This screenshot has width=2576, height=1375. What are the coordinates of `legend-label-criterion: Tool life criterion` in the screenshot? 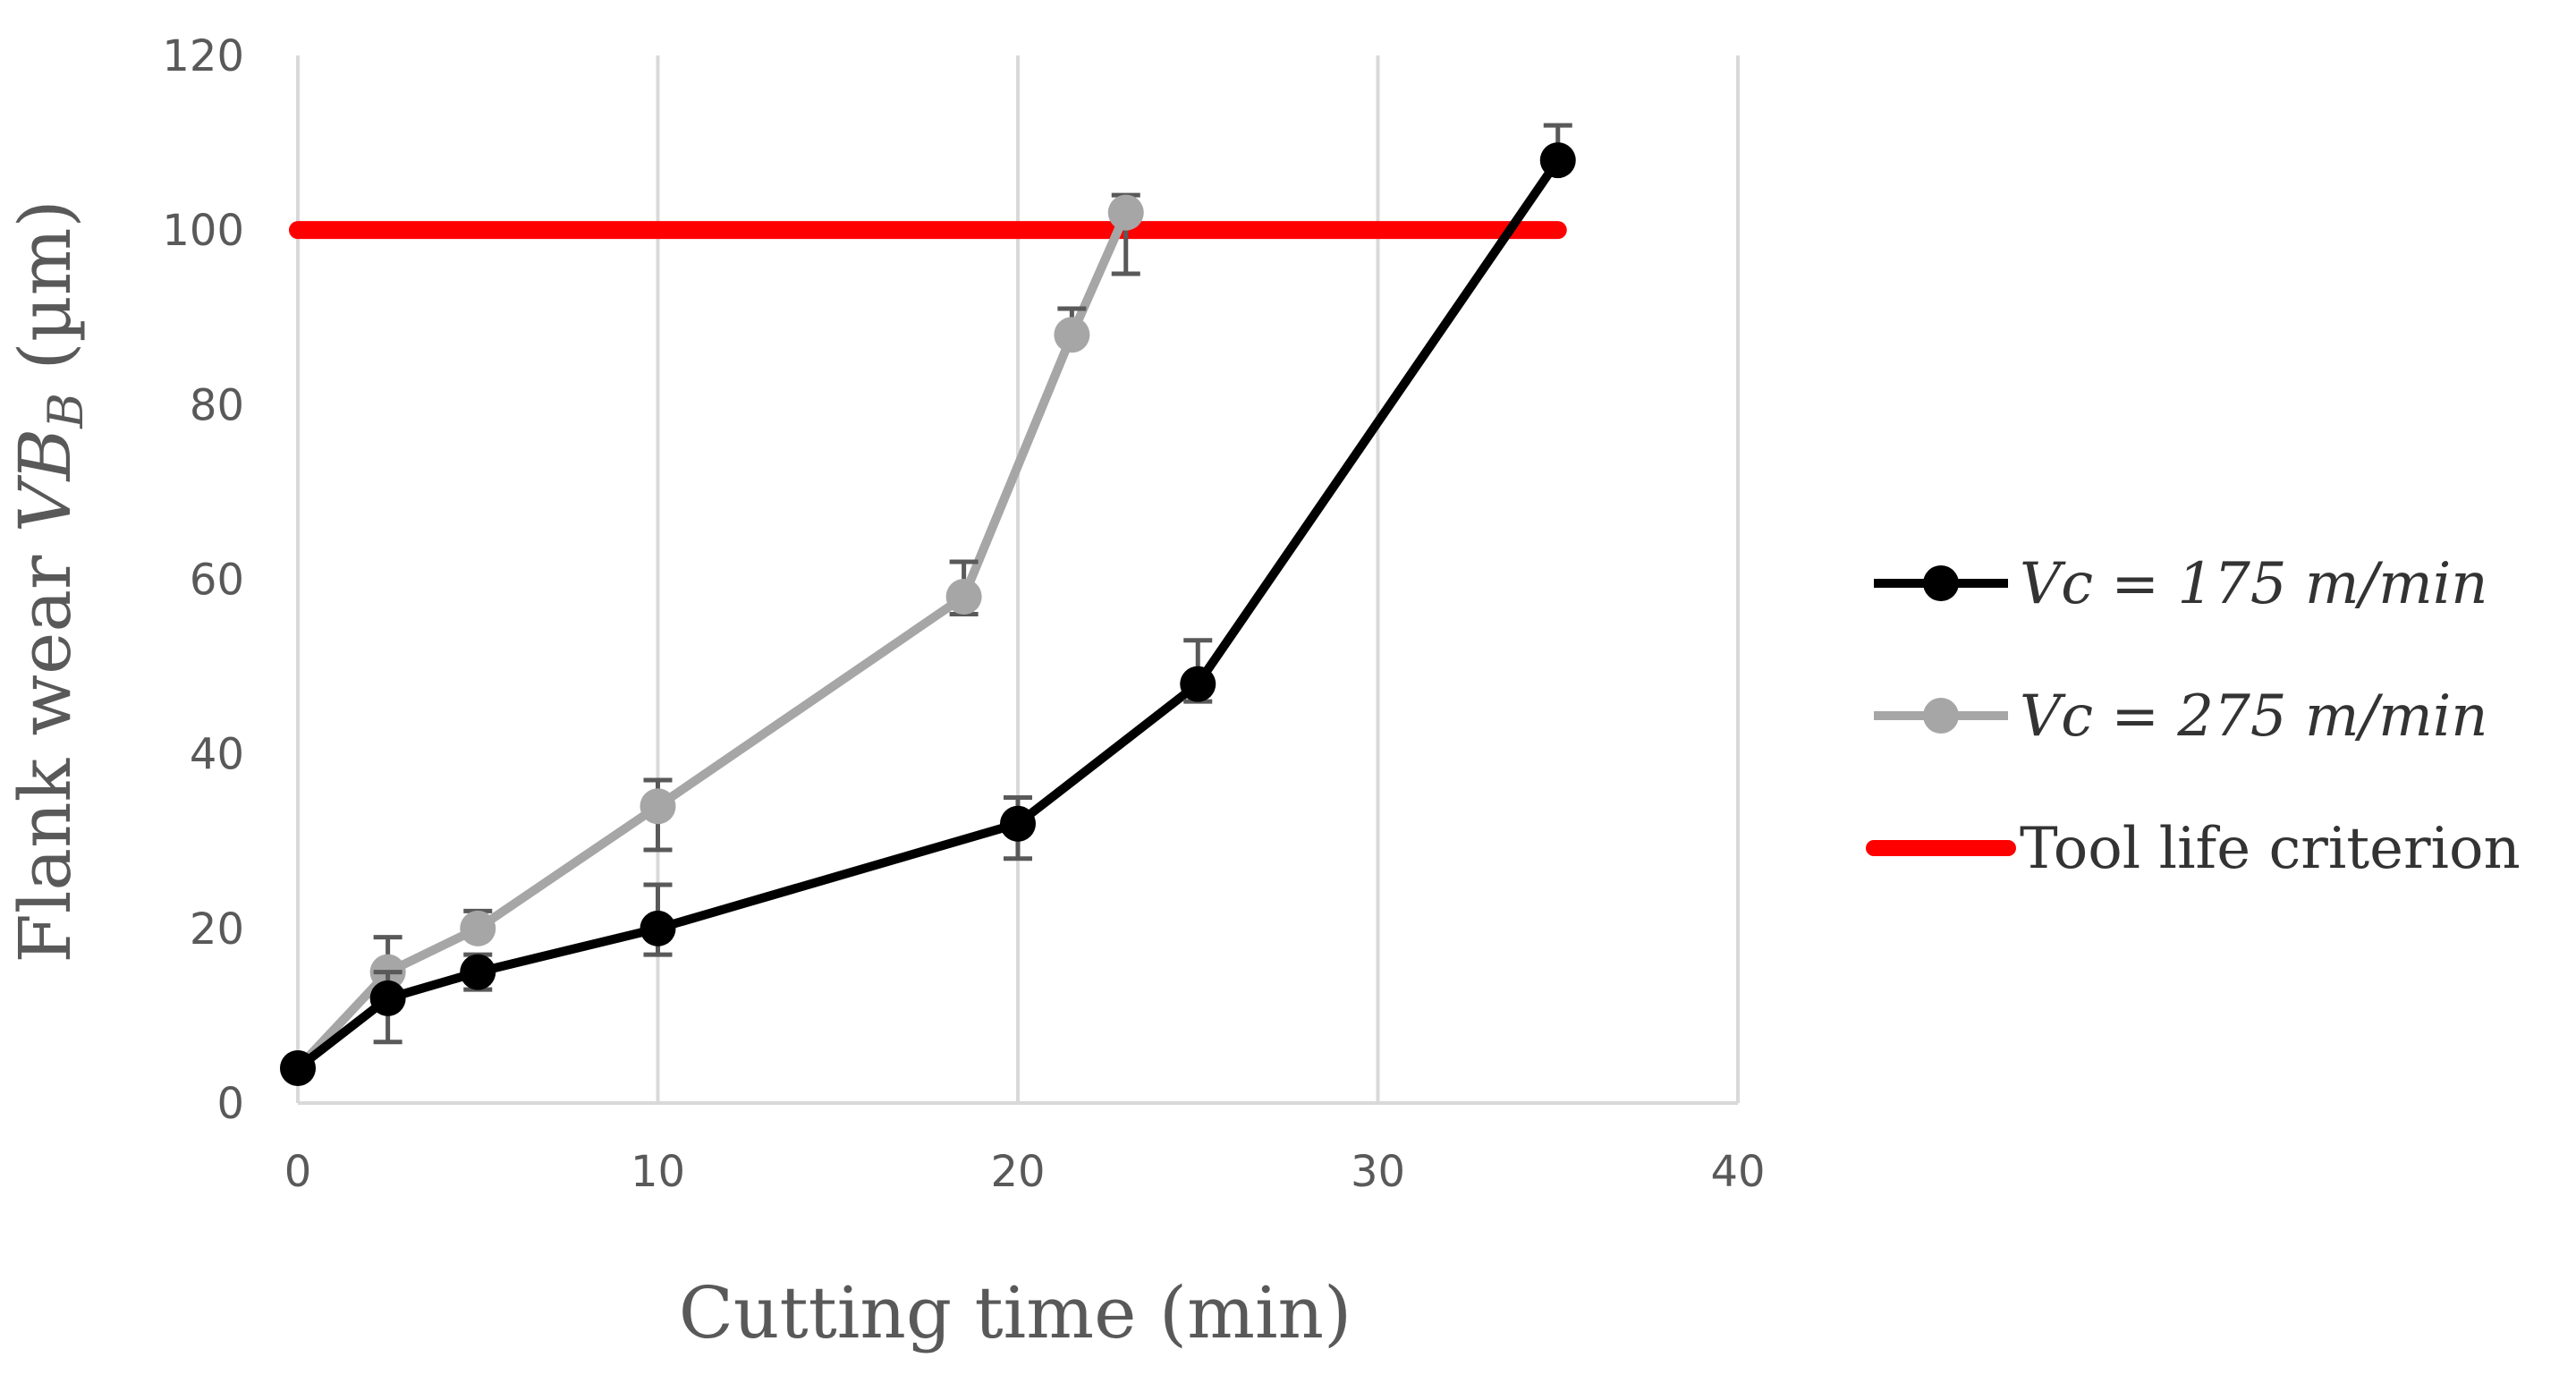 It's located at (2270, 849).